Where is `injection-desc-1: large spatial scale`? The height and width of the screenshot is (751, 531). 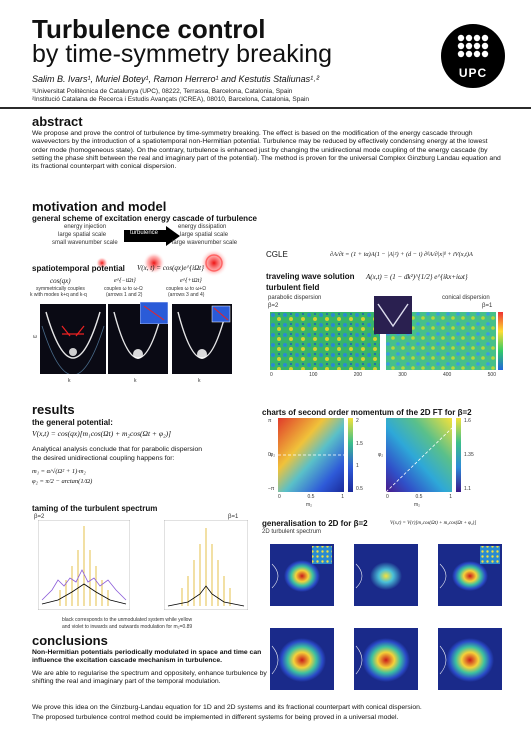
injection-desc-1: large spatial scale is located at coordinates (82, 235).